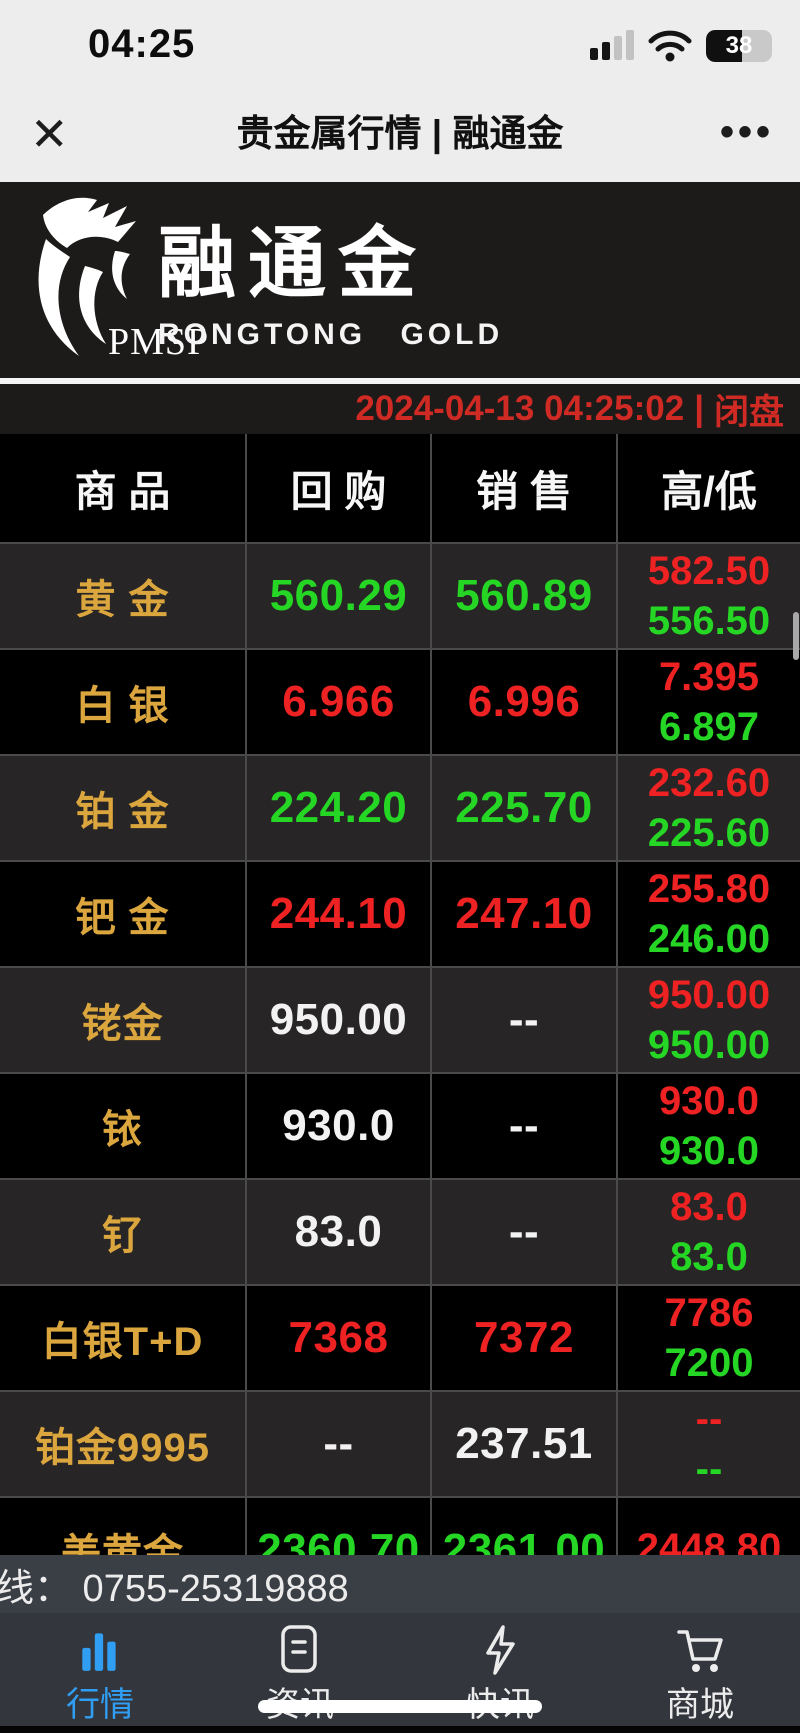 Image resolution: width=800 pixels, height=1733 pixels. Describe the element at coordinates (709, 1101) in the screenshot. I see `high-value: 930.0` at that location.